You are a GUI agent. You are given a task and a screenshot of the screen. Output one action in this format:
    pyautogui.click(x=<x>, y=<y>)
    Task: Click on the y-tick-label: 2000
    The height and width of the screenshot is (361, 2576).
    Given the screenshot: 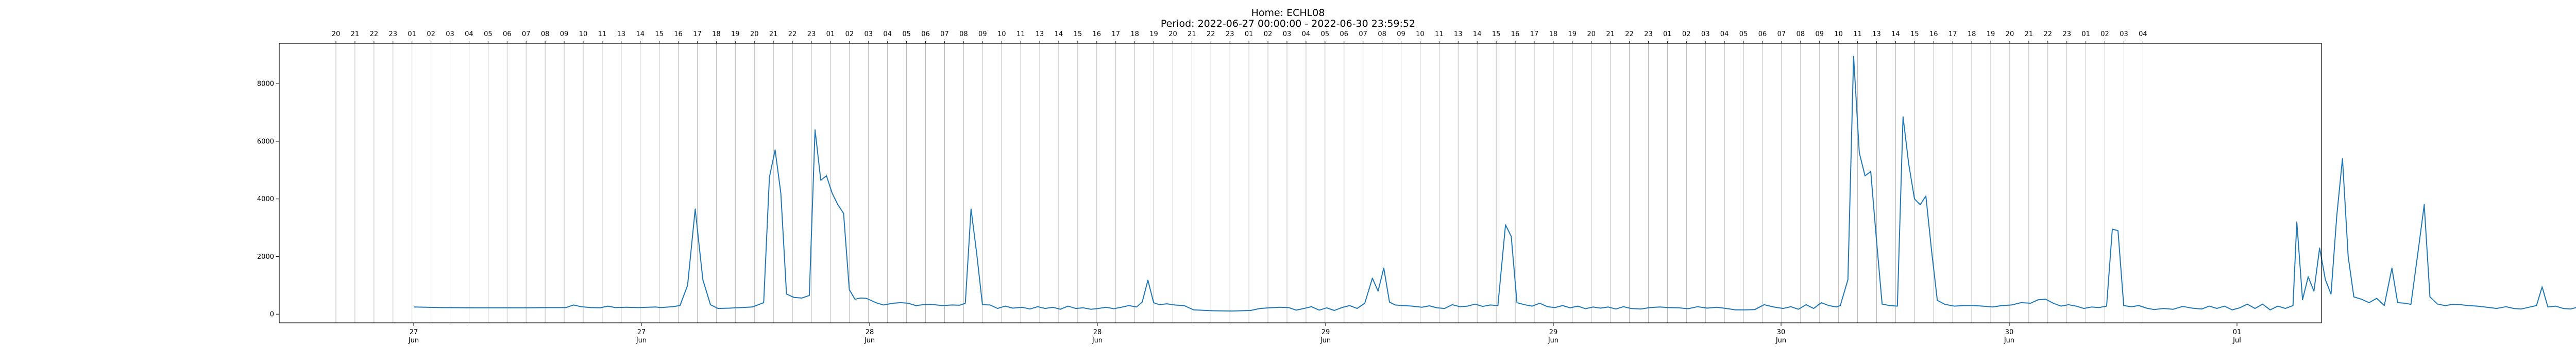 What is the action you would take?
    pyautogui.click(x=265, y=257)
    